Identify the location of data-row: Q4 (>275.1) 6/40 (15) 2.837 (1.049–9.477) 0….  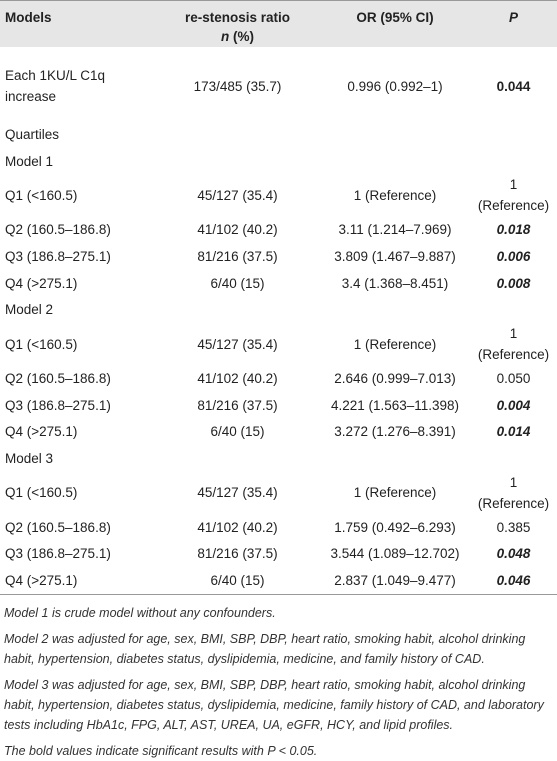
(278, 580).